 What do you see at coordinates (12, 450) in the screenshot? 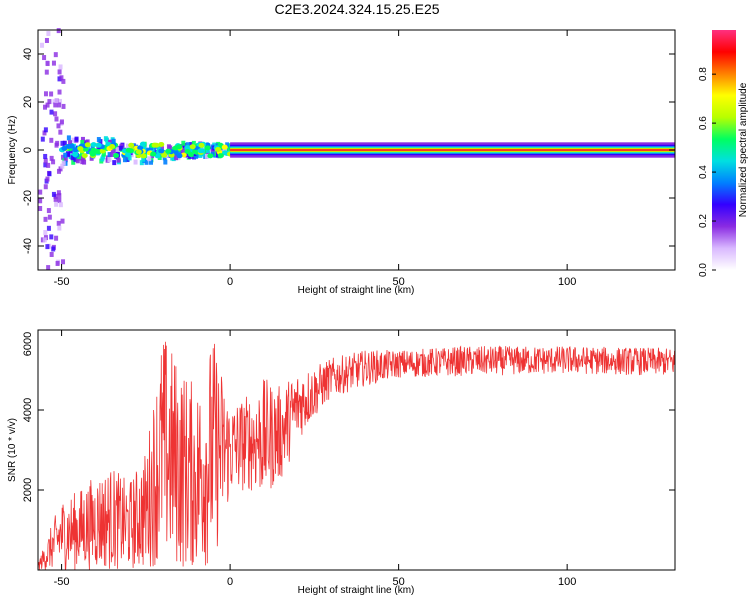
I see `snr-y-label: SNR (10 * v/v)` at bounding box center [12, 450].